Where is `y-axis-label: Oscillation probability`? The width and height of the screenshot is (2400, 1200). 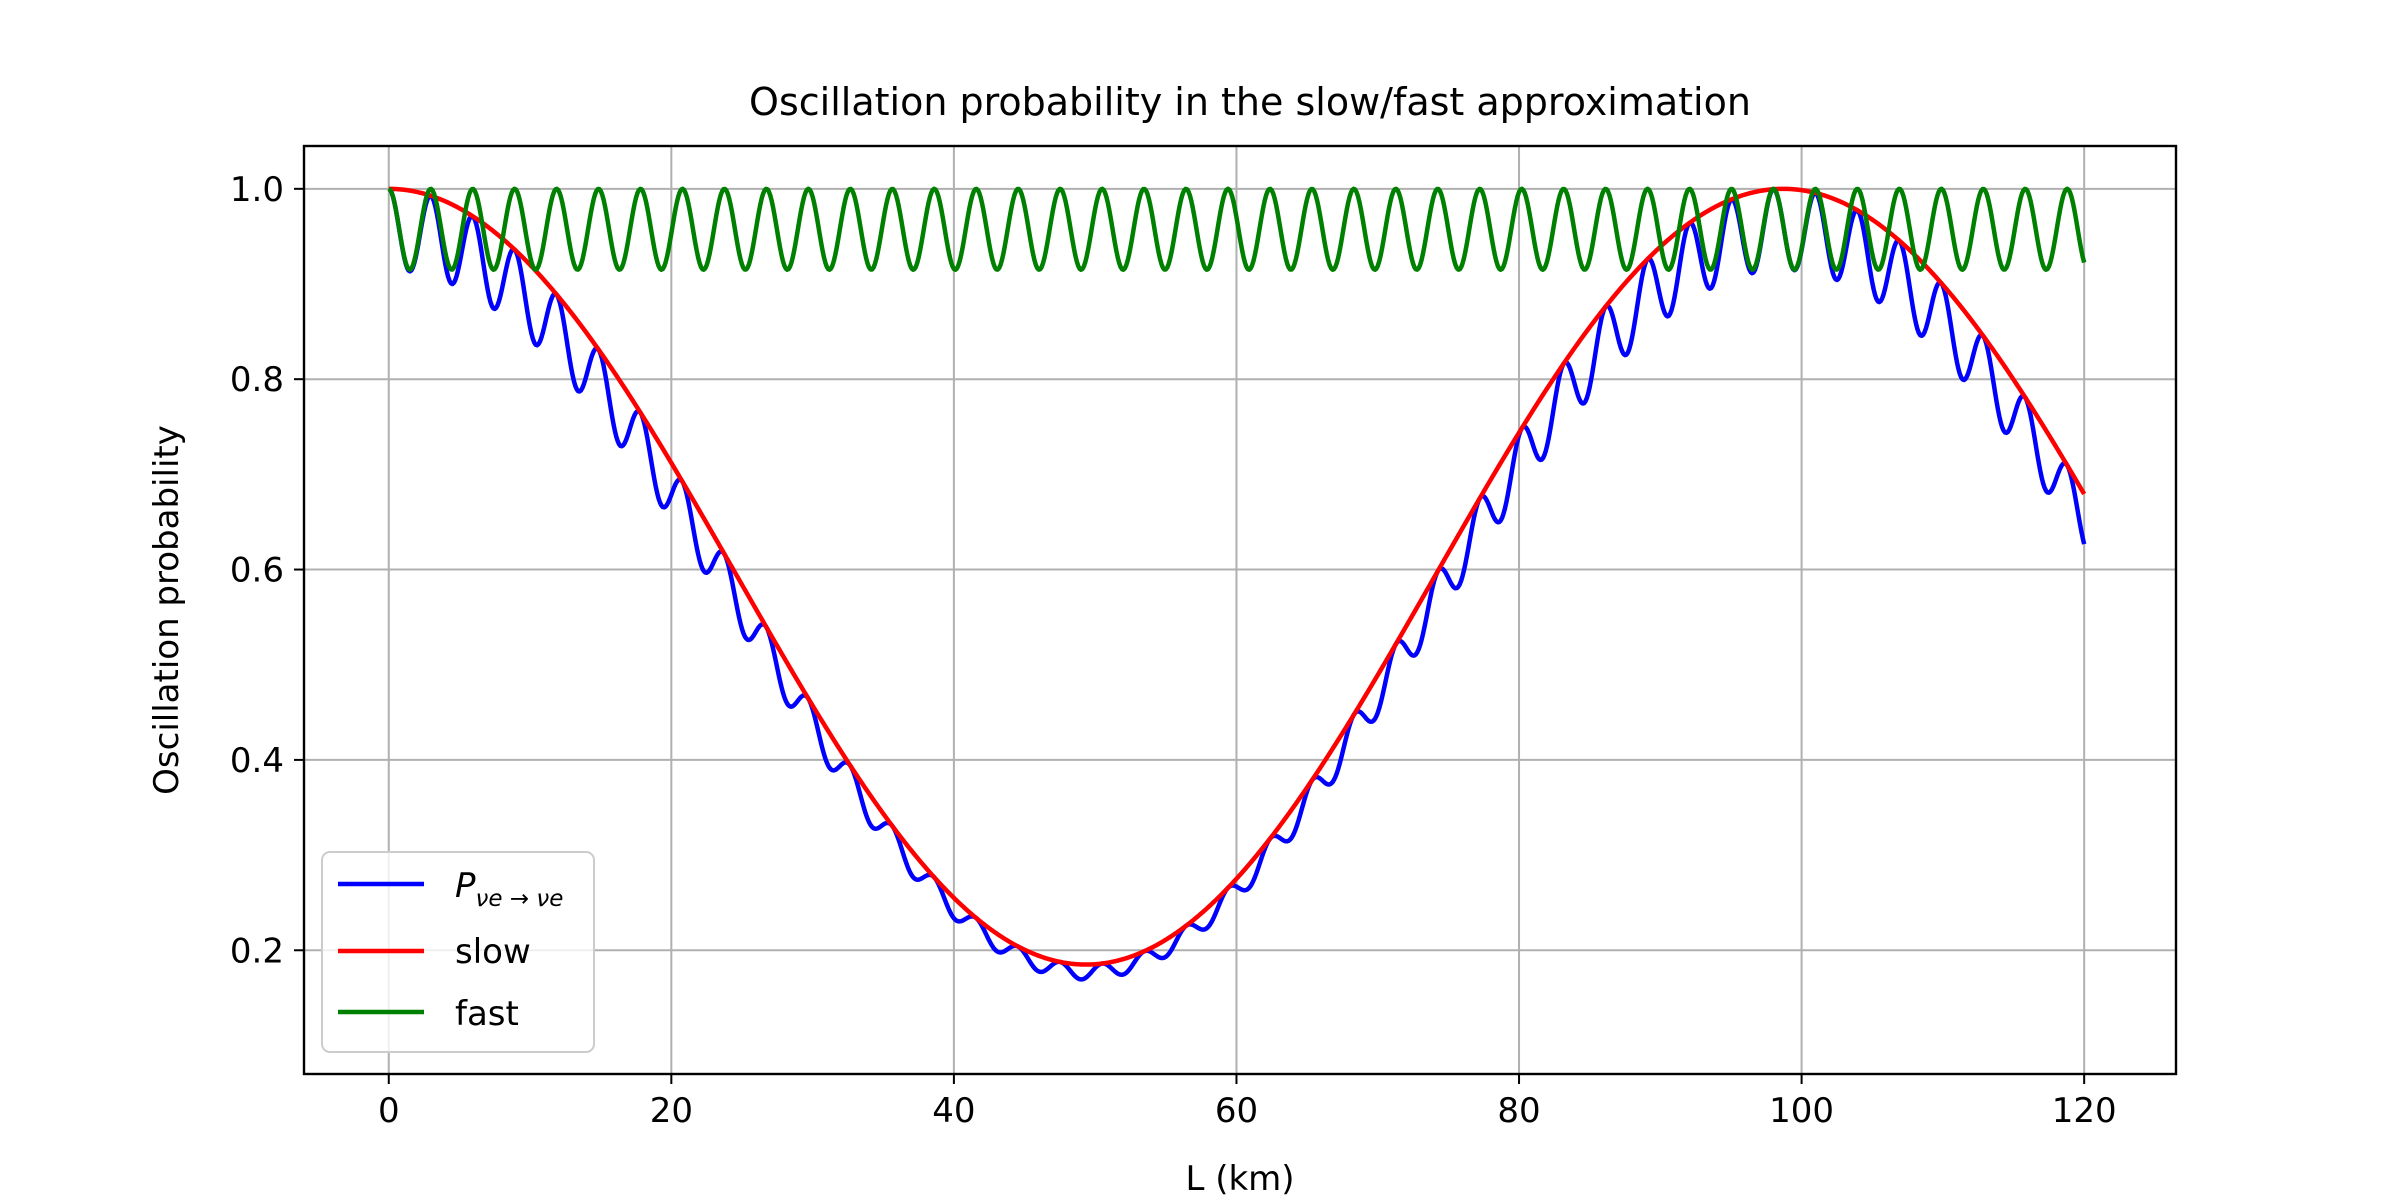 y-axis-label: Oscillation probability is located at coordinates (167, 610).